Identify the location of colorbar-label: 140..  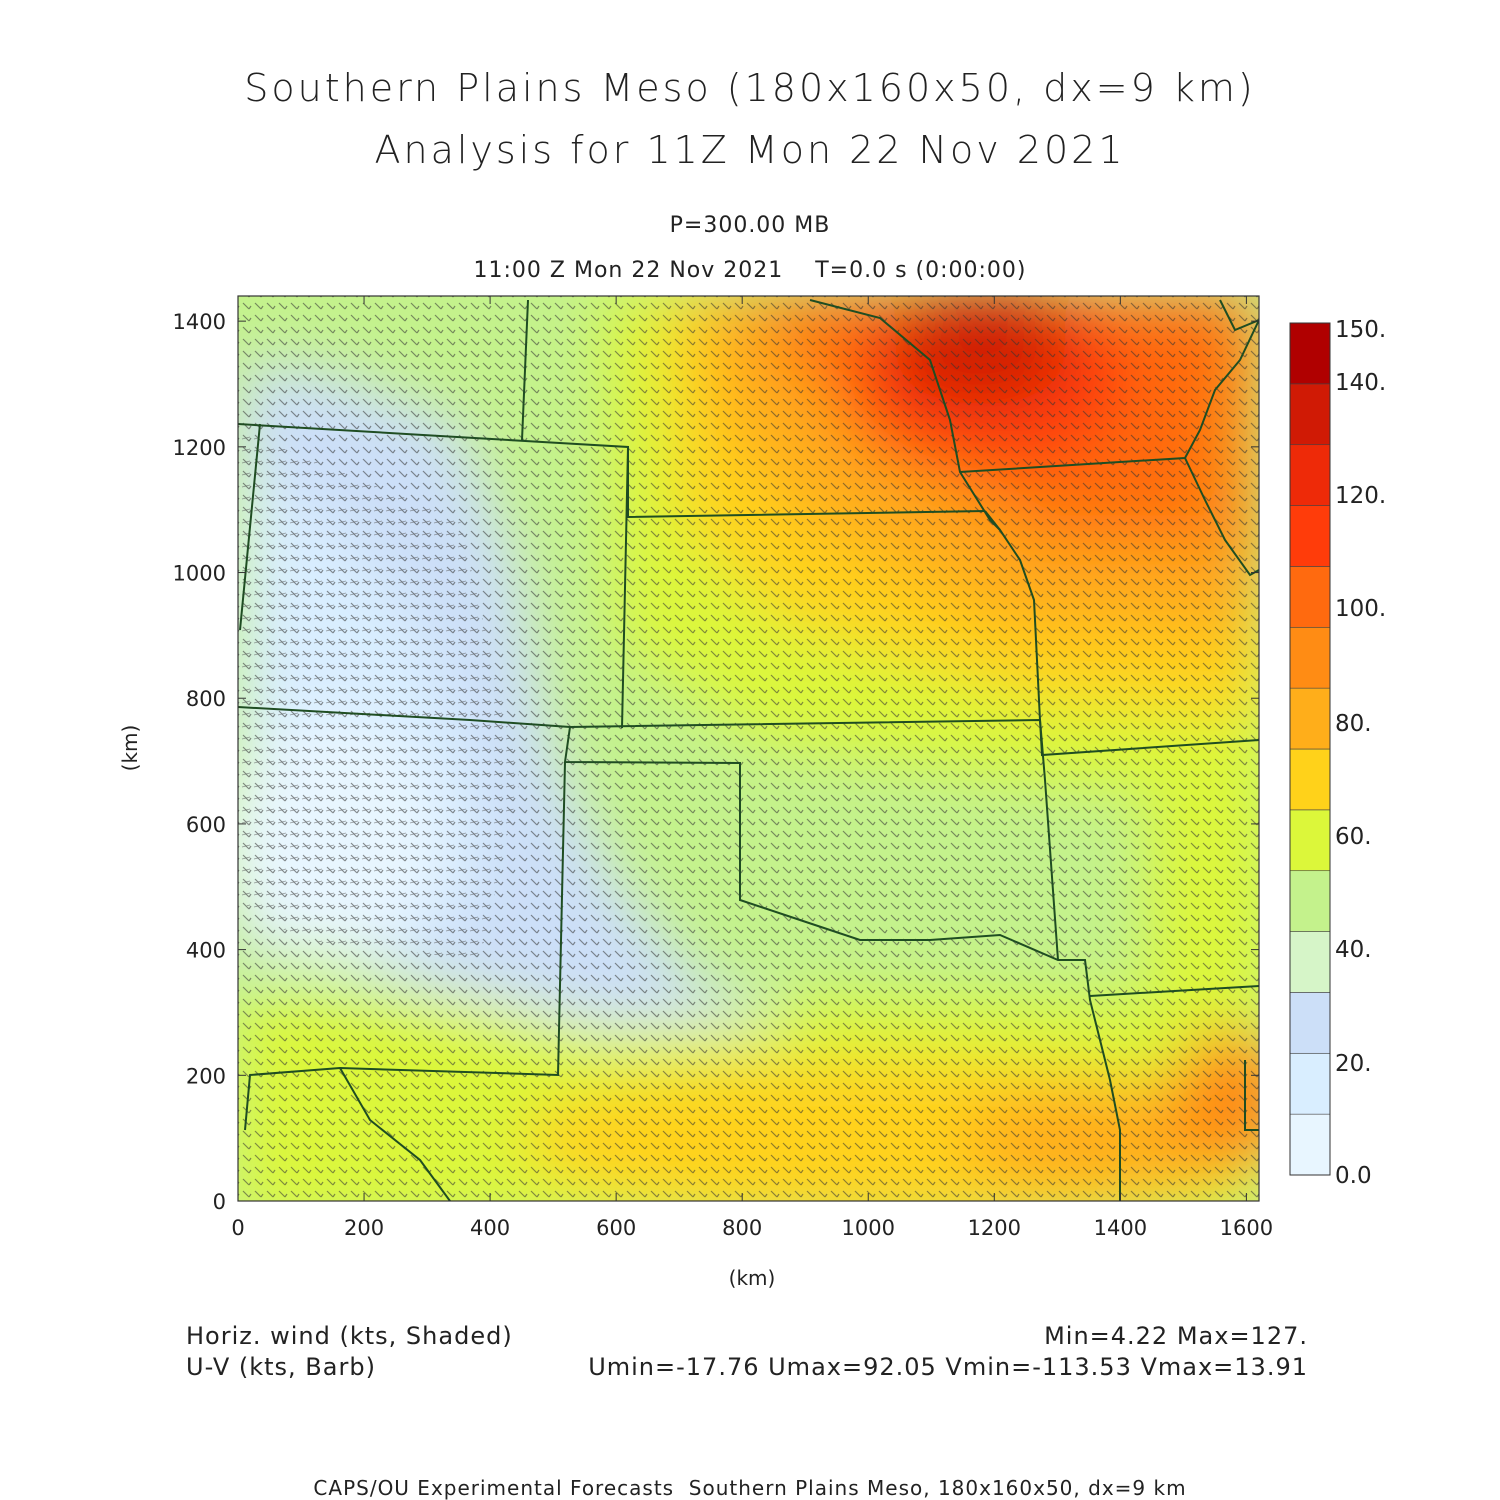
(1360, 383).